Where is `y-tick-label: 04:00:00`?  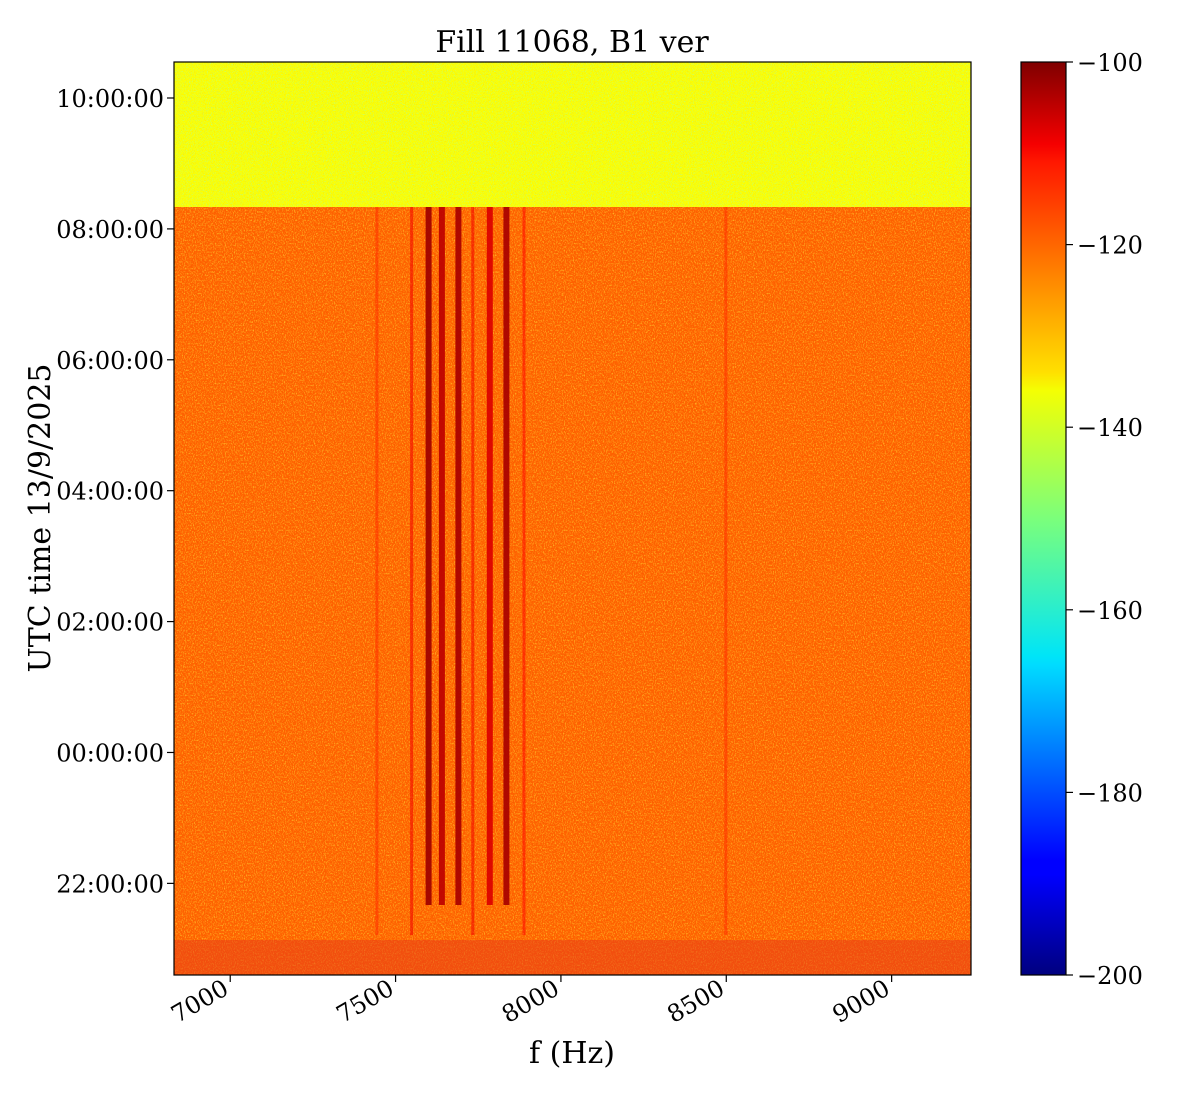 y-tick-label: 04:00:00 is located at coordinates (110, 492).